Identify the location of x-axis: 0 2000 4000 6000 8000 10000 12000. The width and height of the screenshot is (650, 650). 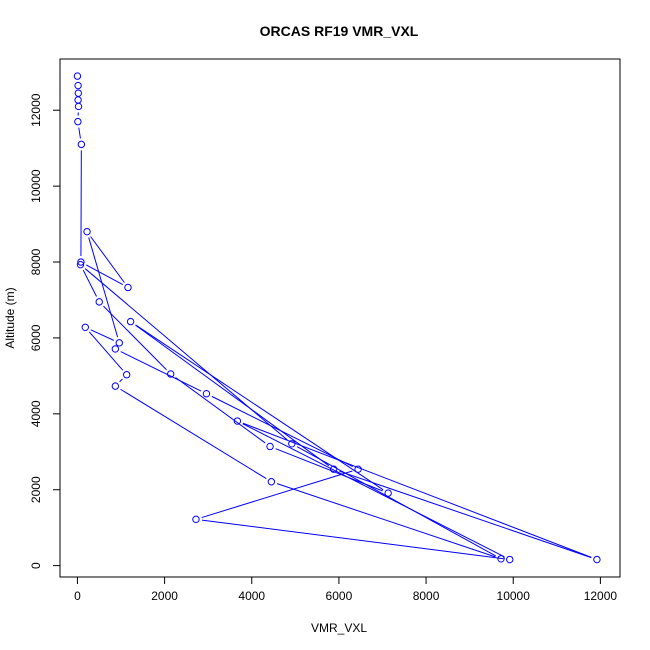
(346, 589).